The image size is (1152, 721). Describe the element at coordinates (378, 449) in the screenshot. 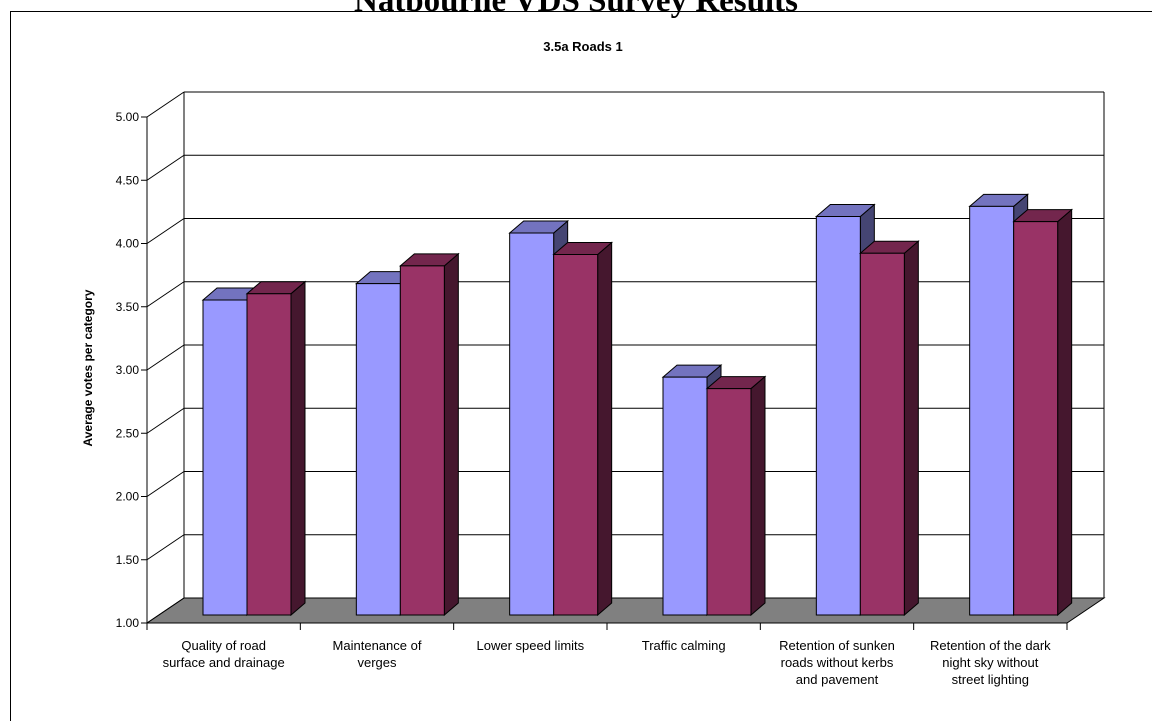

I see `bar-1-cat-2-front` at that location.